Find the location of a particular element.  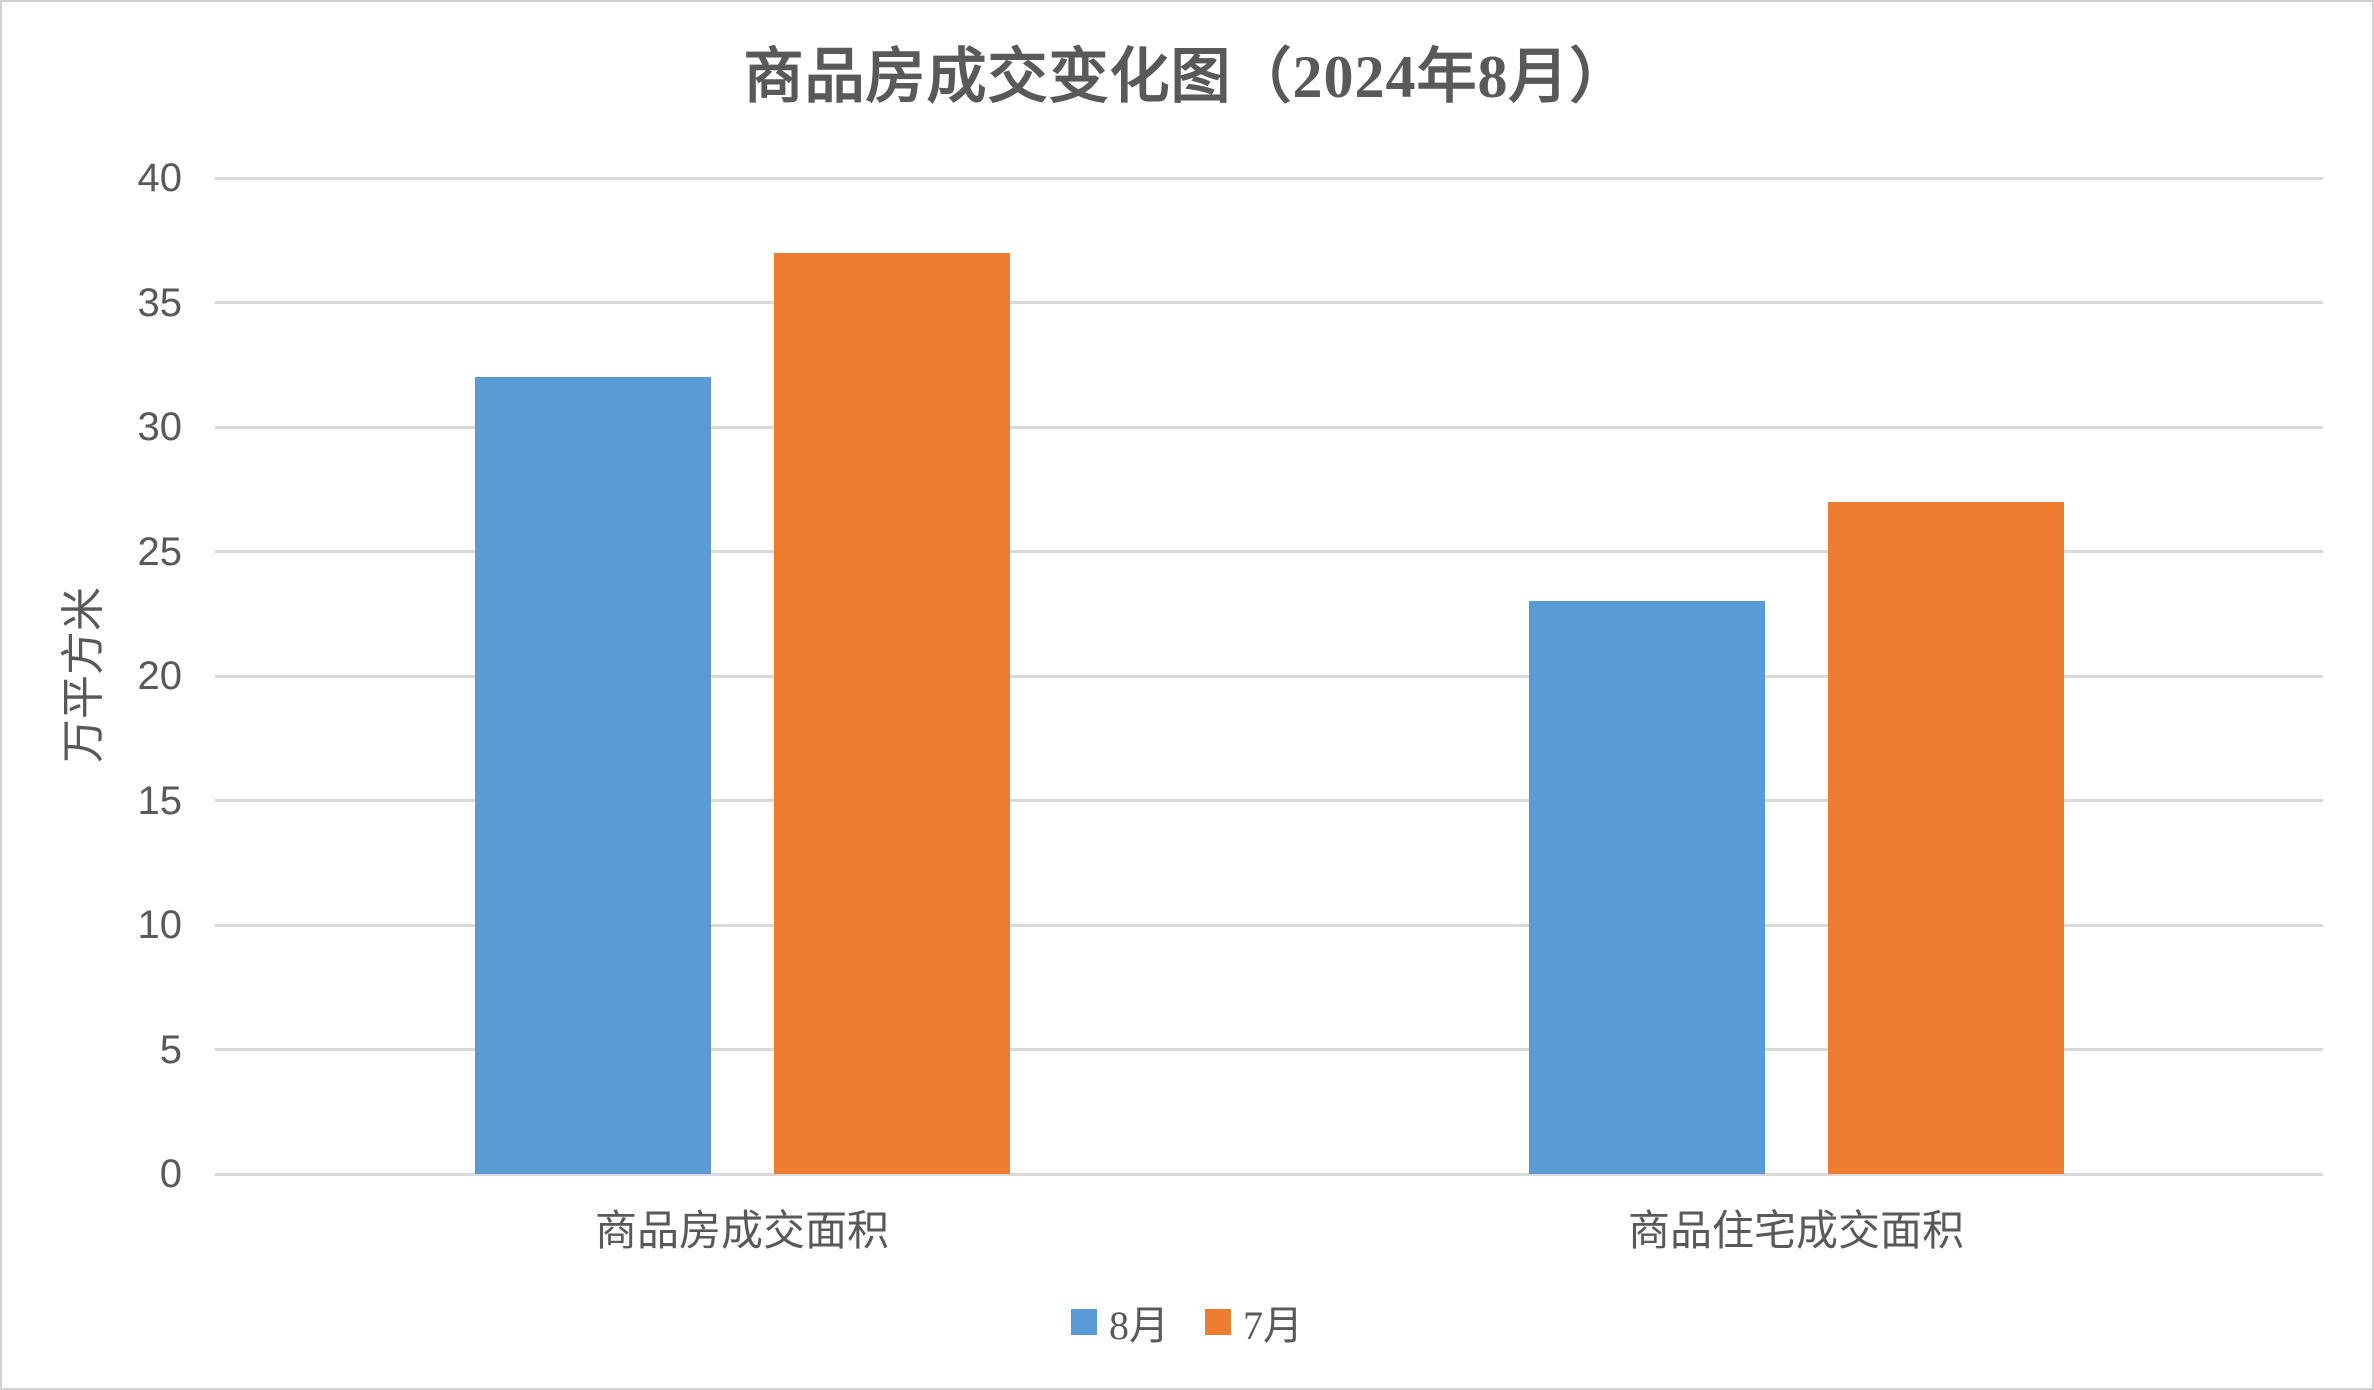

y-tick-label-30: 30 is located at coordinates (160, 427).